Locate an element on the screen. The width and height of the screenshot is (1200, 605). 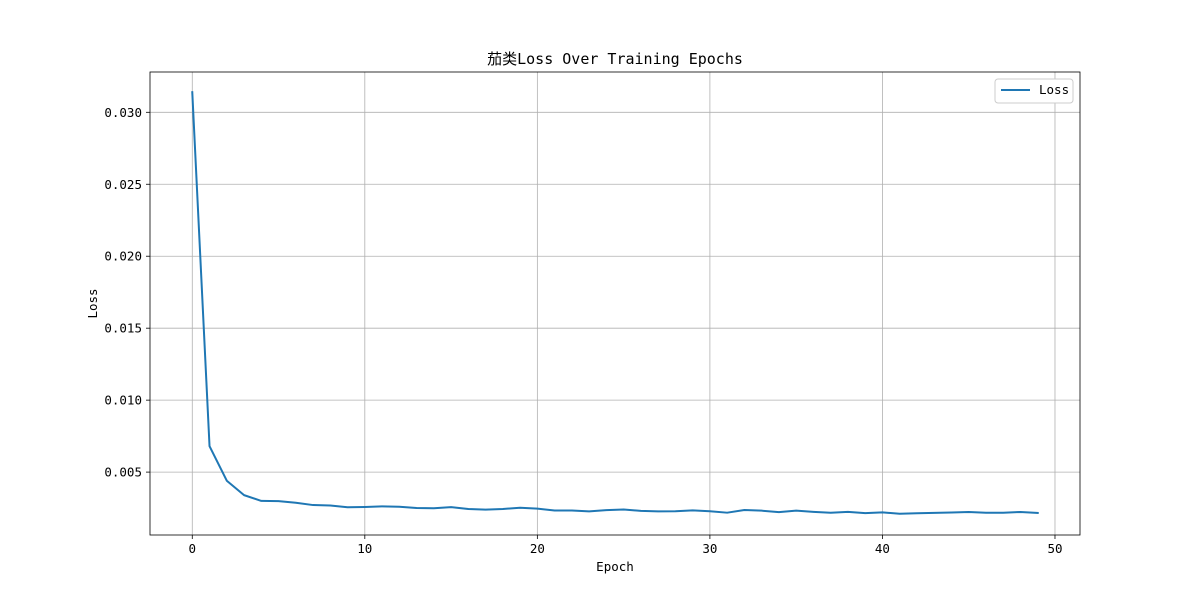
x-tick-label: 50 is located at coordinates (1054, 548).